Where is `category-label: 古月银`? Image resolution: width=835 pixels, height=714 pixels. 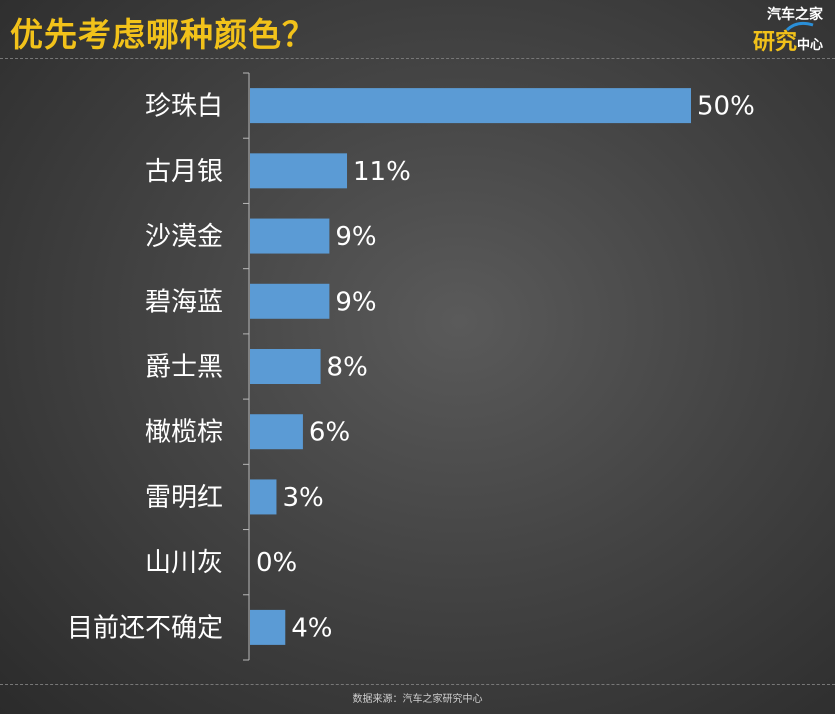 category-label: 古月银 is located at coordinates (184, 172).